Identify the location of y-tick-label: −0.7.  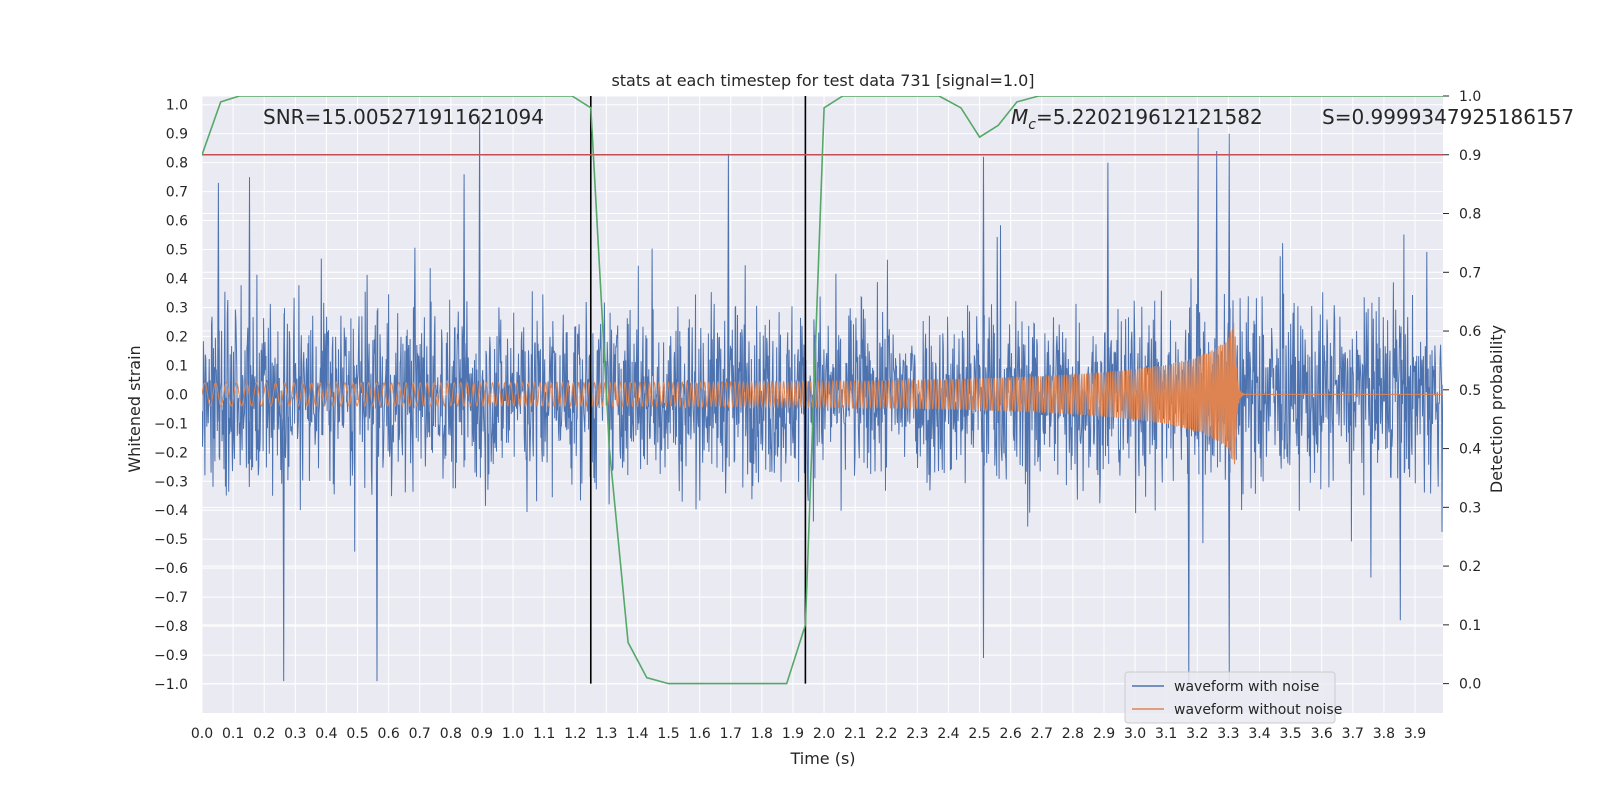
(171, 598).